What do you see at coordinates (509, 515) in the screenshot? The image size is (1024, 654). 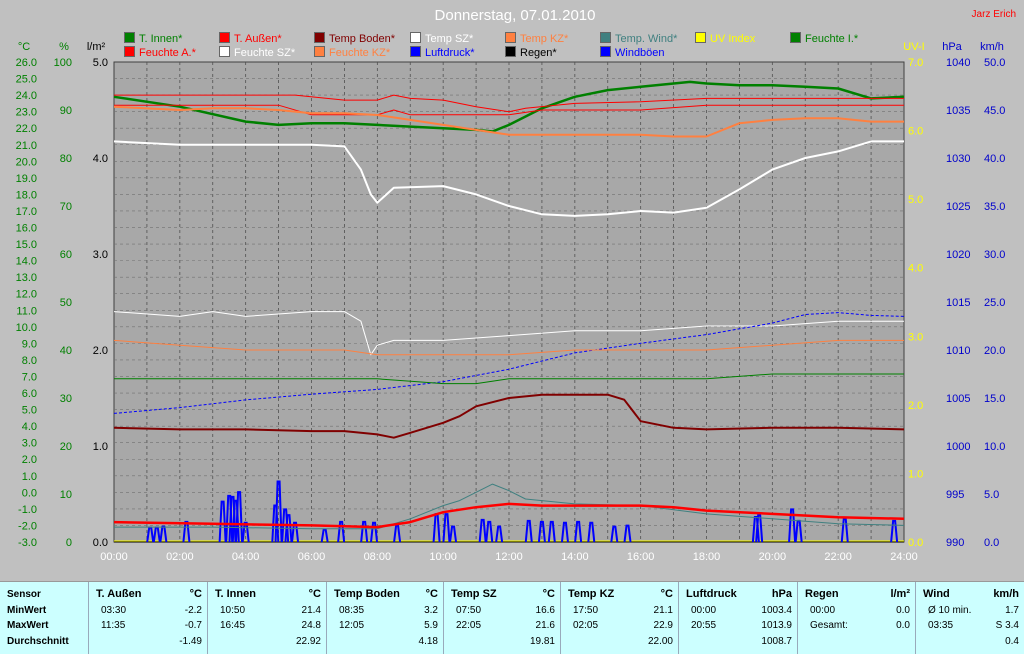 I see `series-line-t-außen-temperature` at bounding box center [509, 515].